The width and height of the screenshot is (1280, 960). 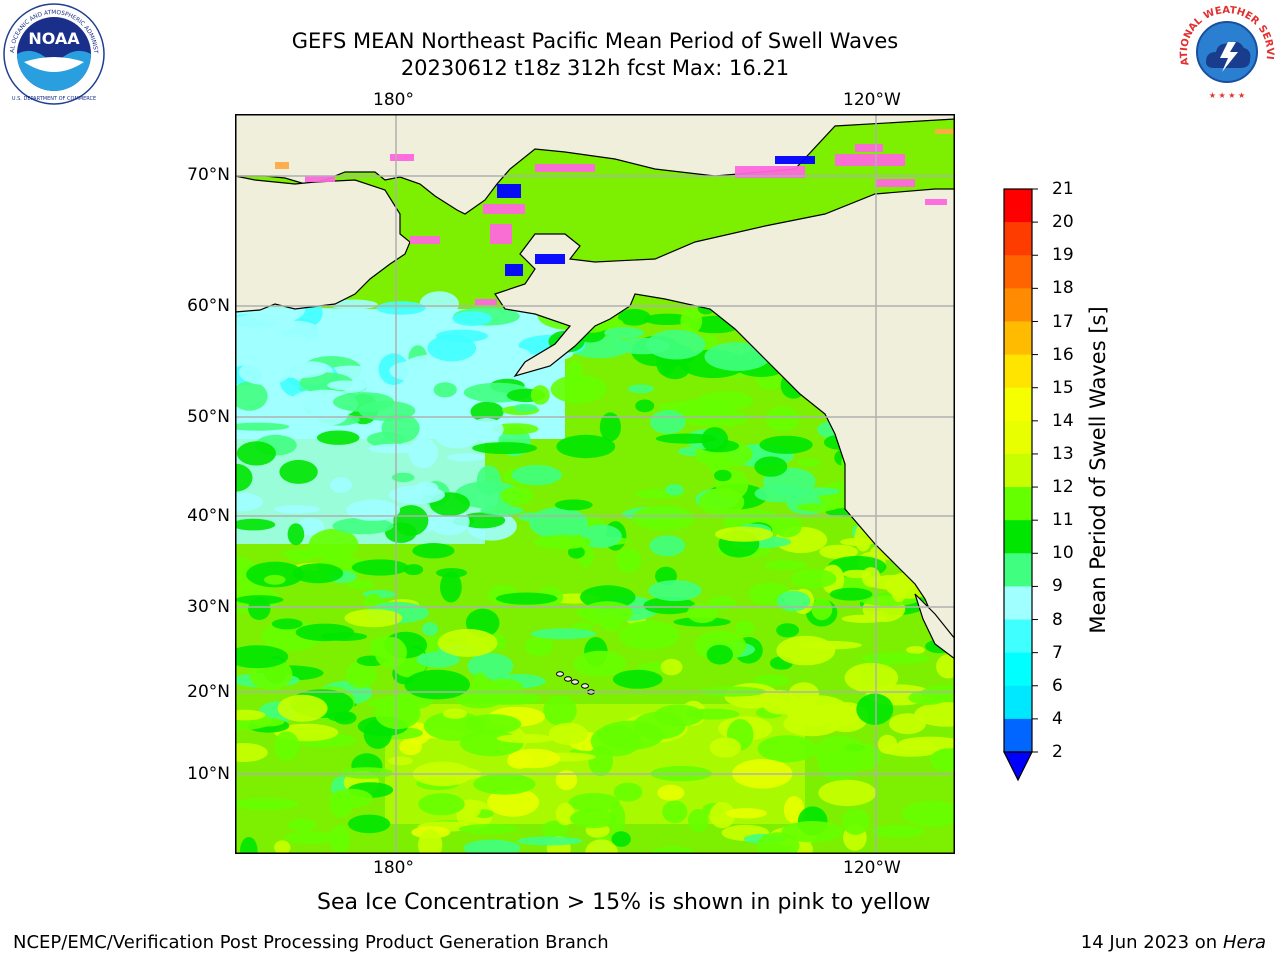 I want to click on footer-host: Hera, so click(x=1244, y=942).